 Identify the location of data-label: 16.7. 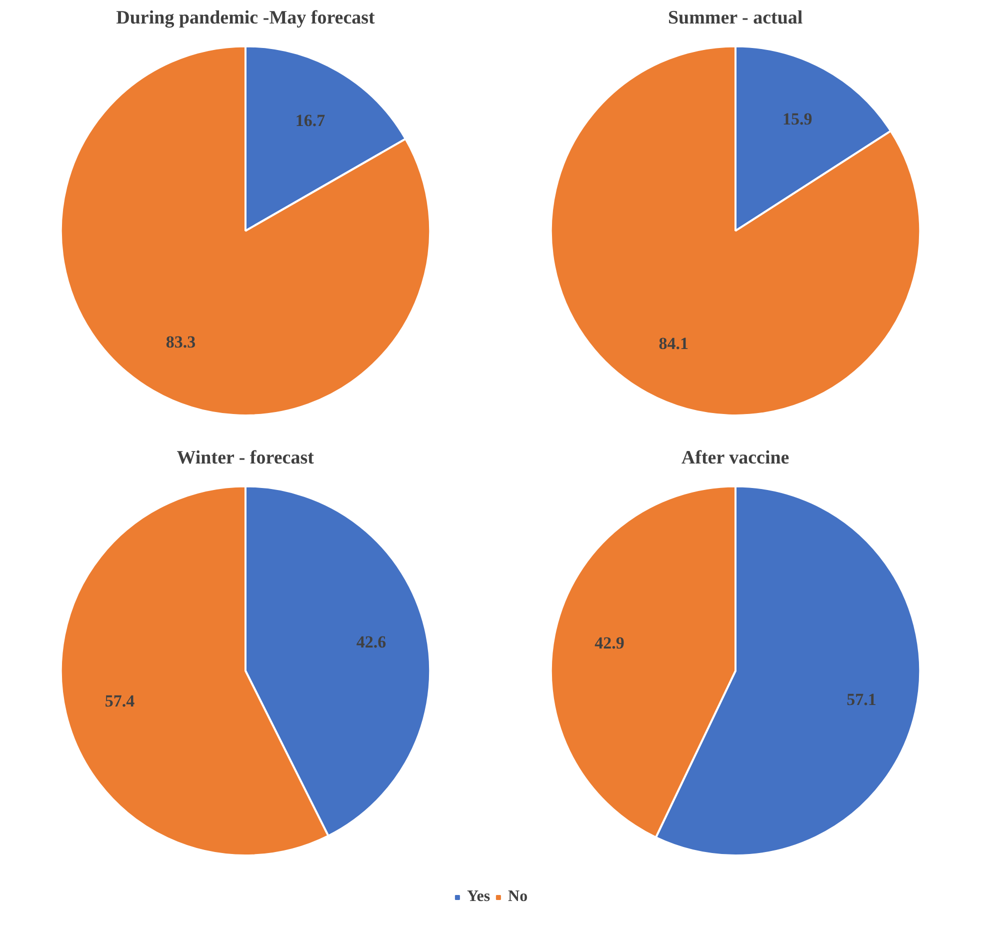
(310, 120).